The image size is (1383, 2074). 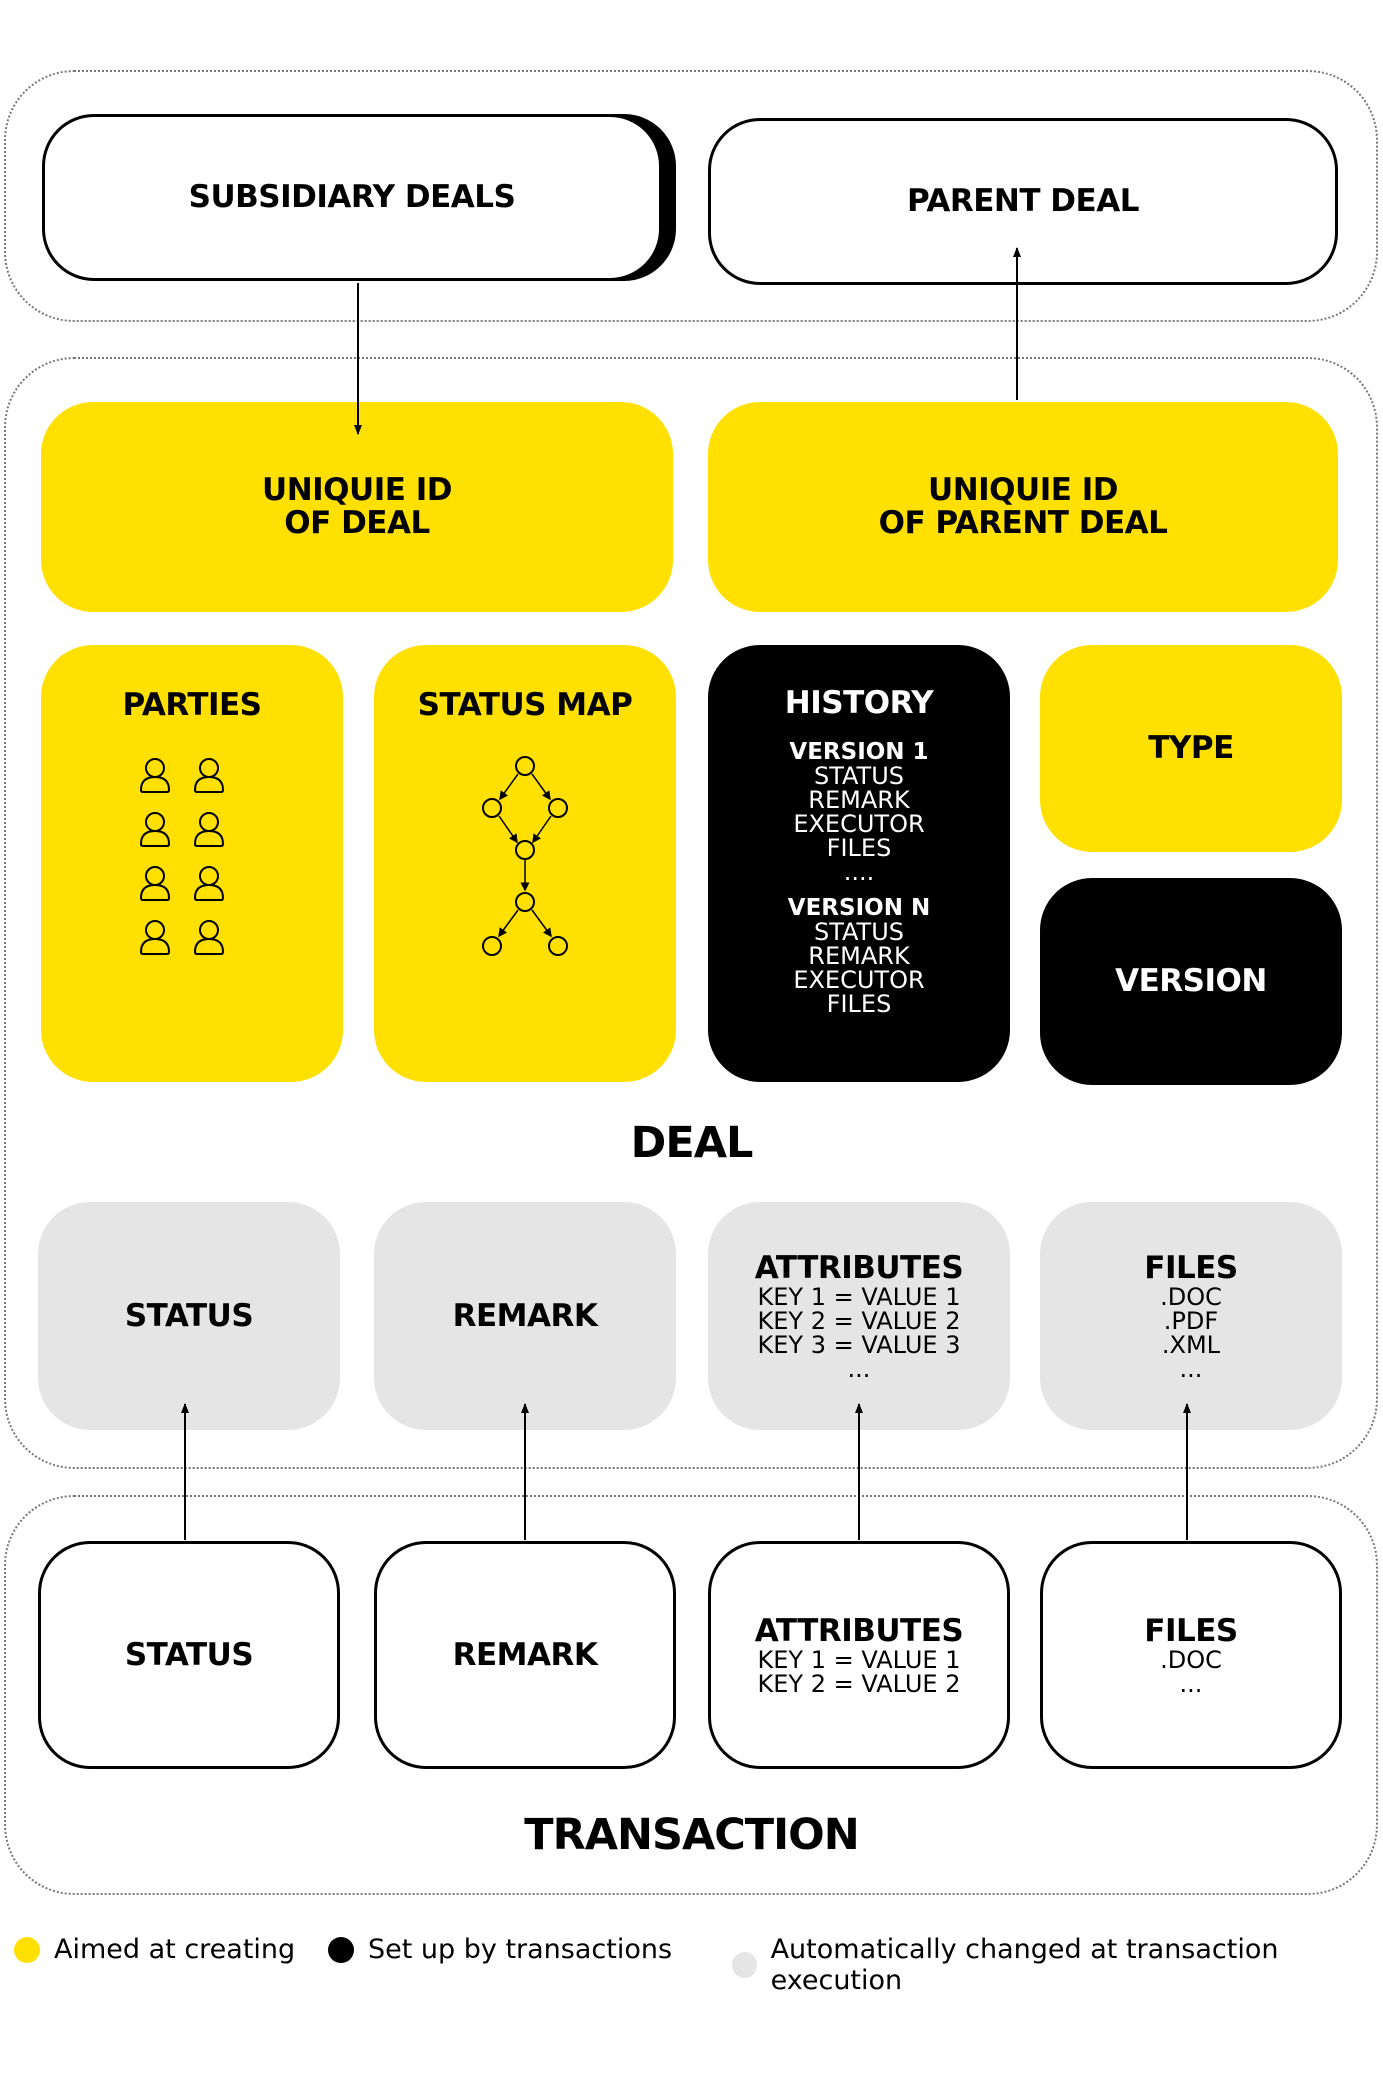 I want to click on transaction-attributes-title: ATTRIBUTES, so click(x=859, y=1630).